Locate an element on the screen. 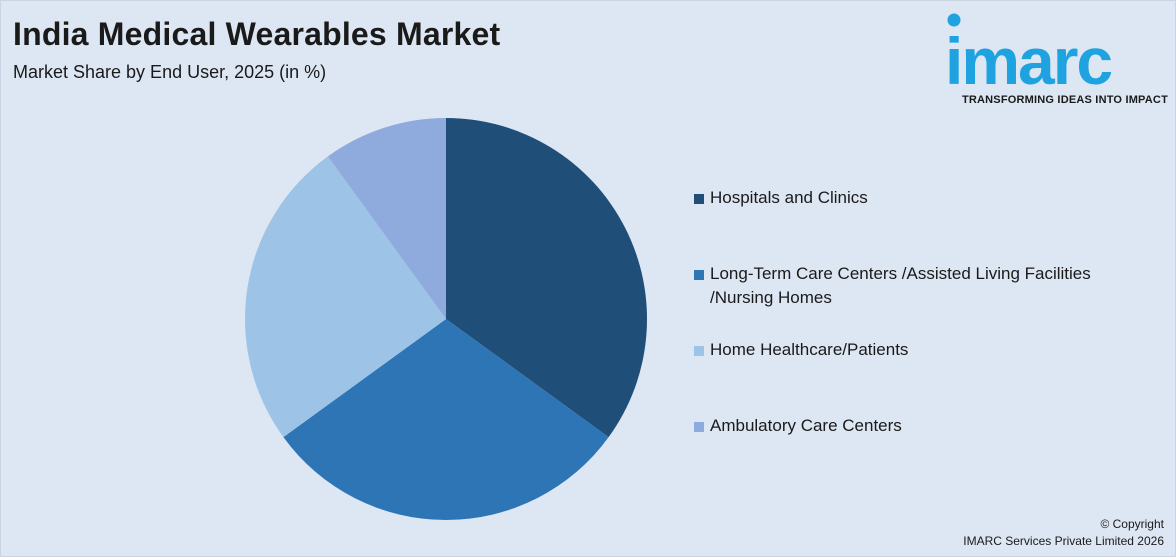 This screenshot has height=557, width=1176. imarc-logo: imarc TRANSFORMING IDEAS INTO IMPACT is located at coordinates (1057, 62).